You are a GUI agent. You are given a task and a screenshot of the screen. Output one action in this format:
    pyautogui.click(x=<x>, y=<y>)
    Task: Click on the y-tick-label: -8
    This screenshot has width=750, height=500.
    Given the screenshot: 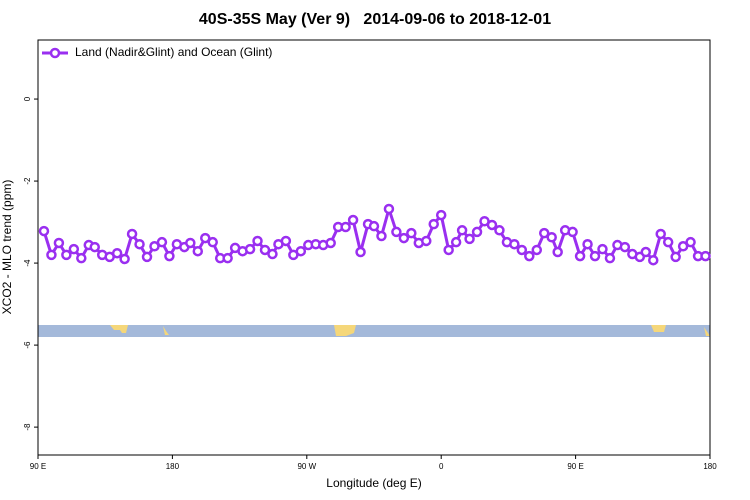 What is the action you would take?
    pyautogui.click(x=27, y=427)
    